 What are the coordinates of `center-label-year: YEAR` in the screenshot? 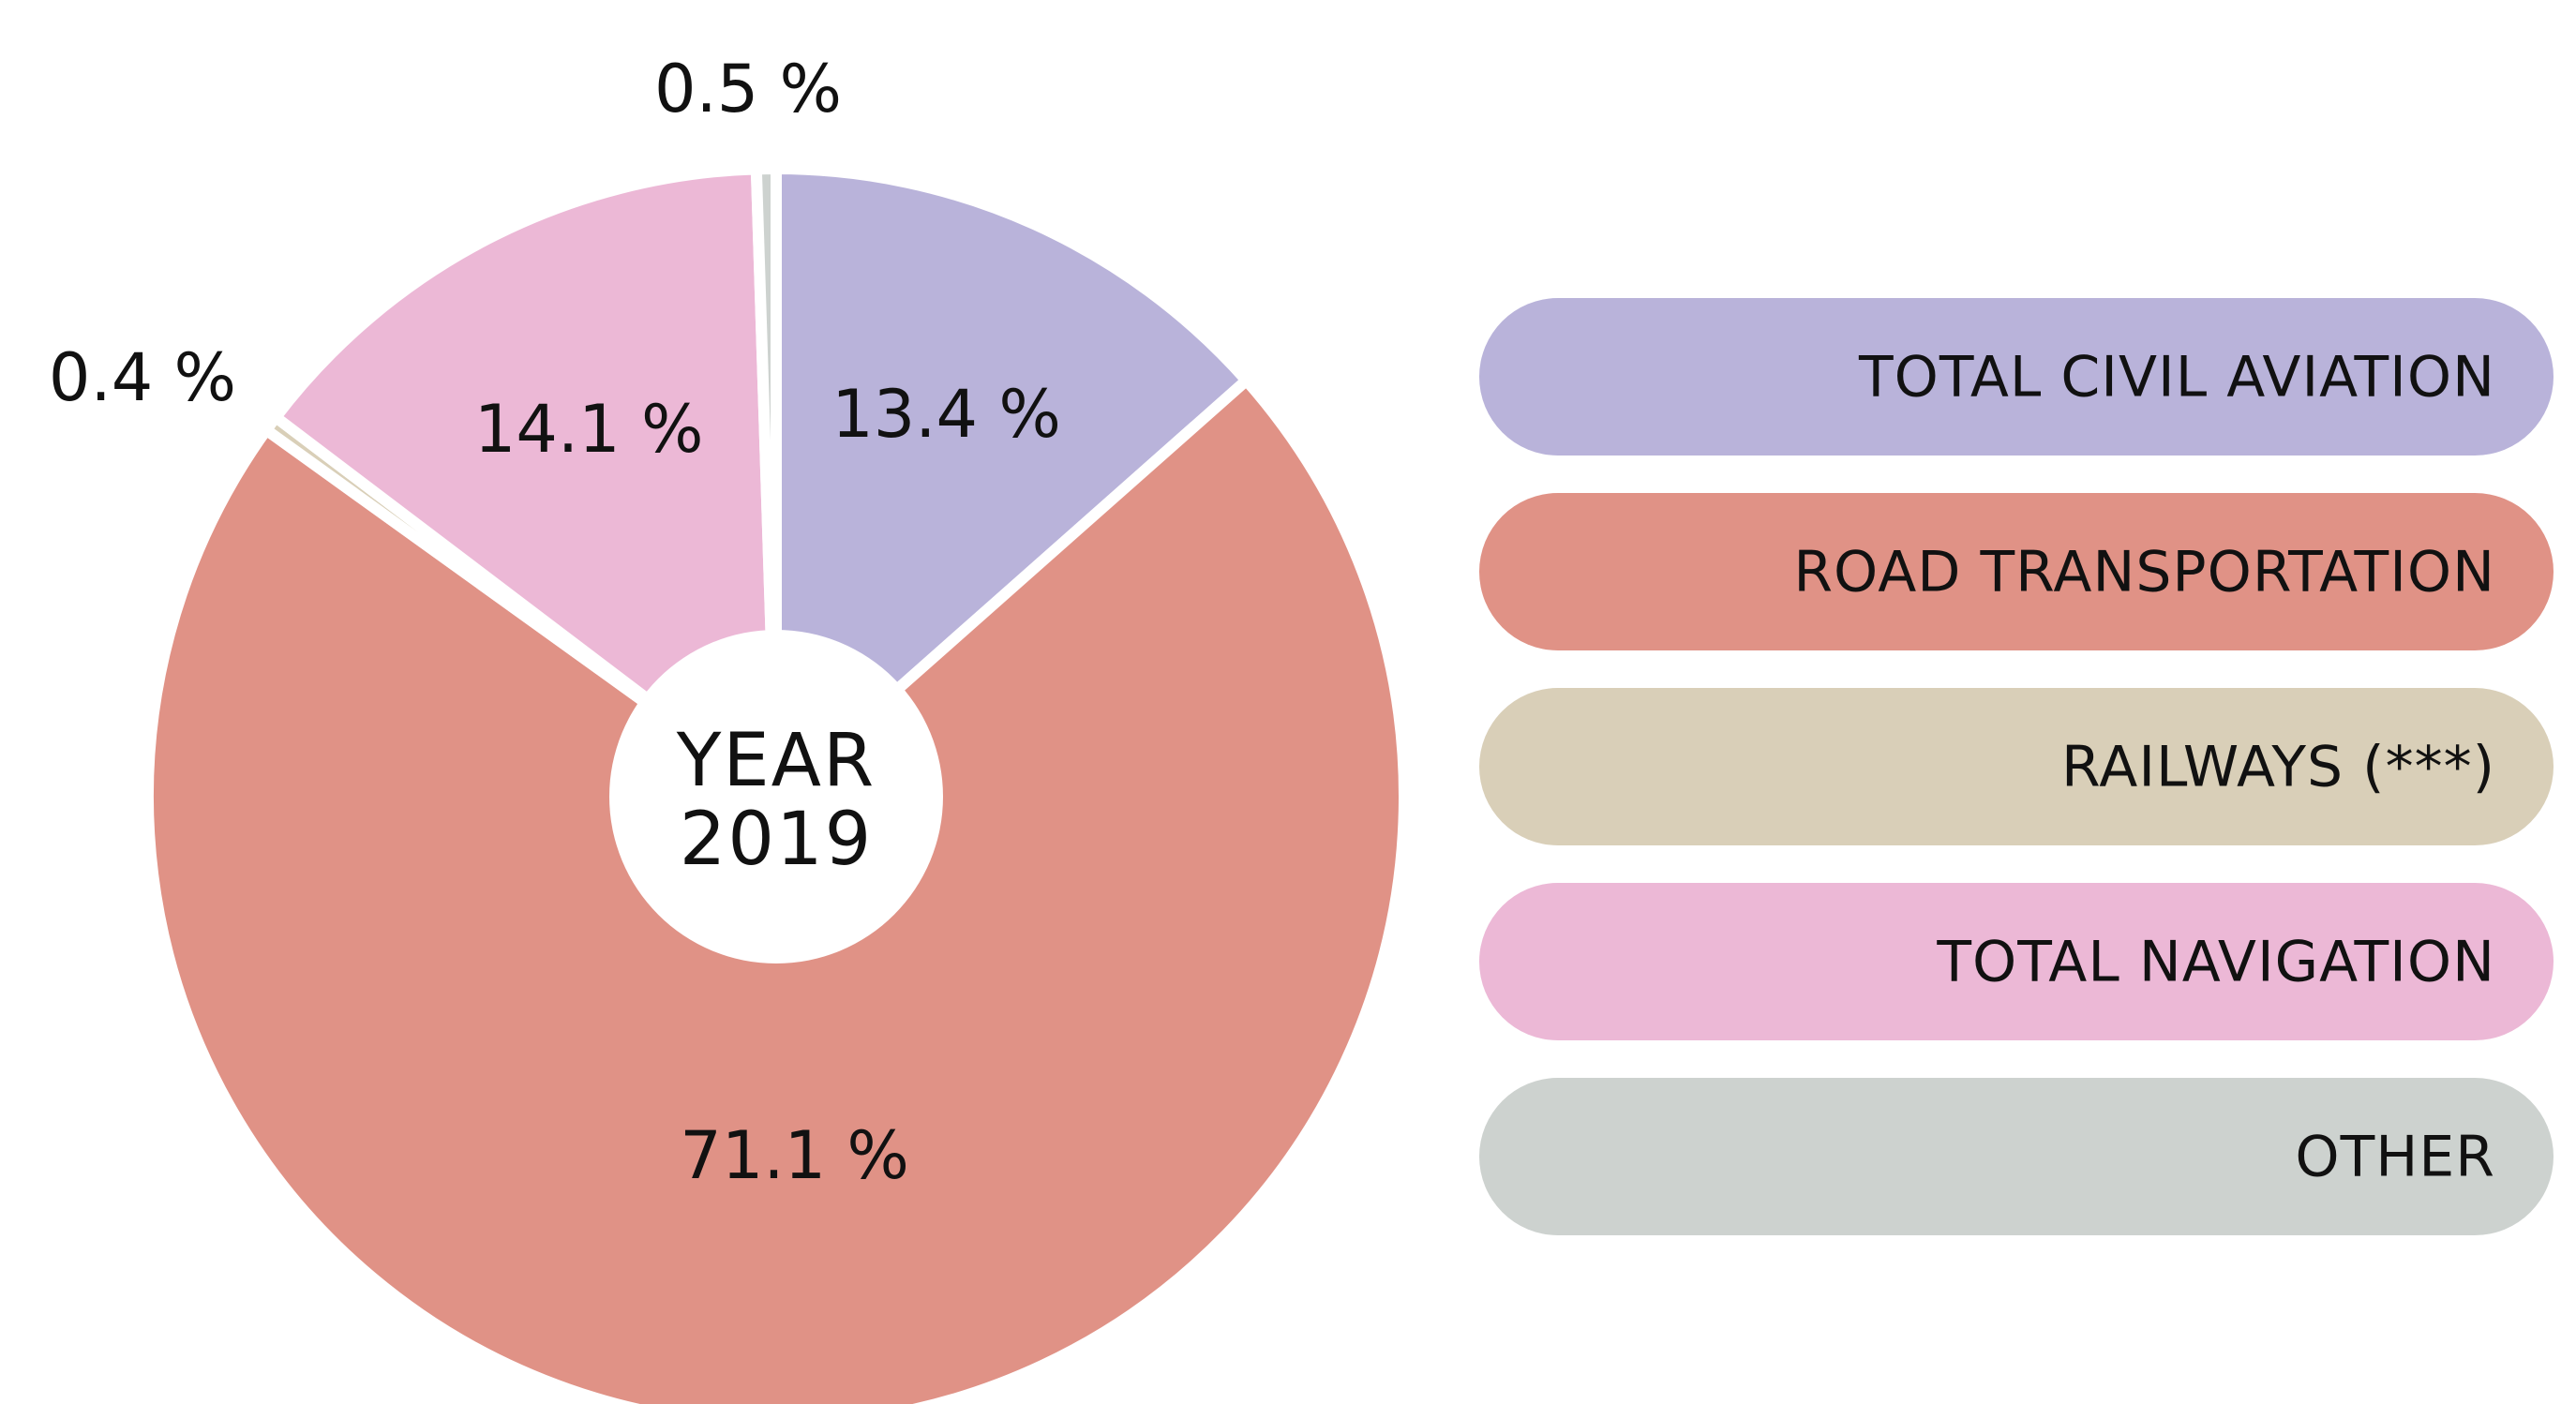 It's located at (776, 761).